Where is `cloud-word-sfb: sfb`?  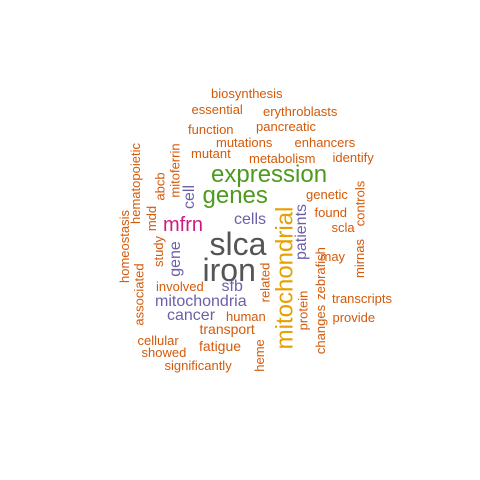
cloud-word-sfb: sfb is located at coordinates (232, 286).